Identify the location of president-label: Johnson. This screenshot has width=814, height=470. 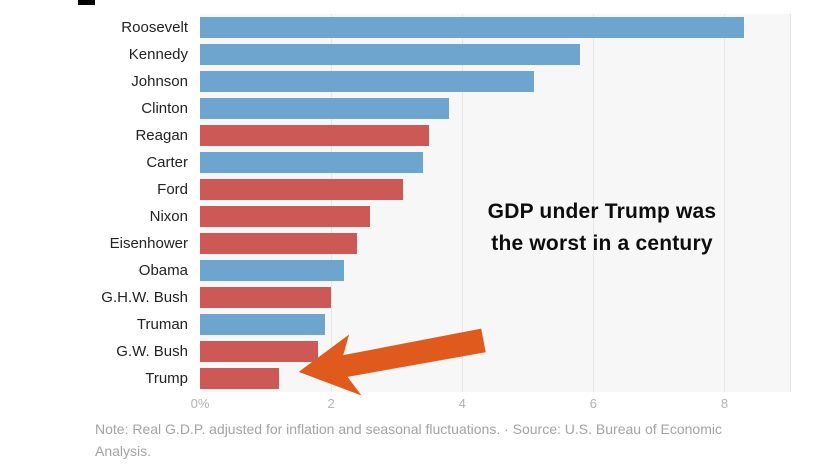
(159, 81).